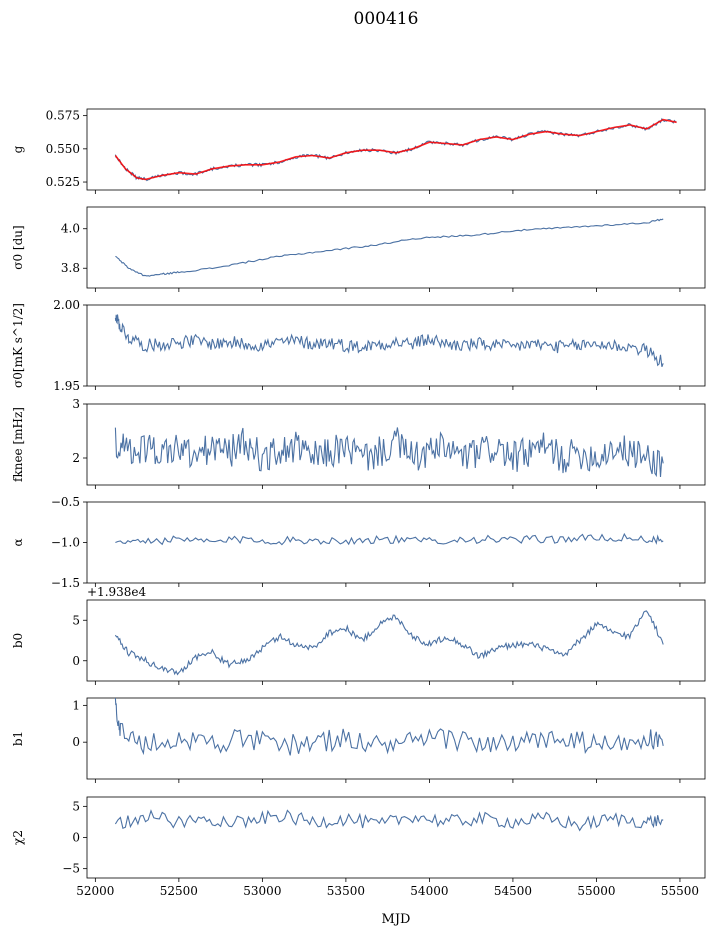 This screenshot has height=936, width=716. What do you see at coordinates (63, 149) in the screenshot?
I see `y-tick-label: 0.550` at bounding box center [63, 149].